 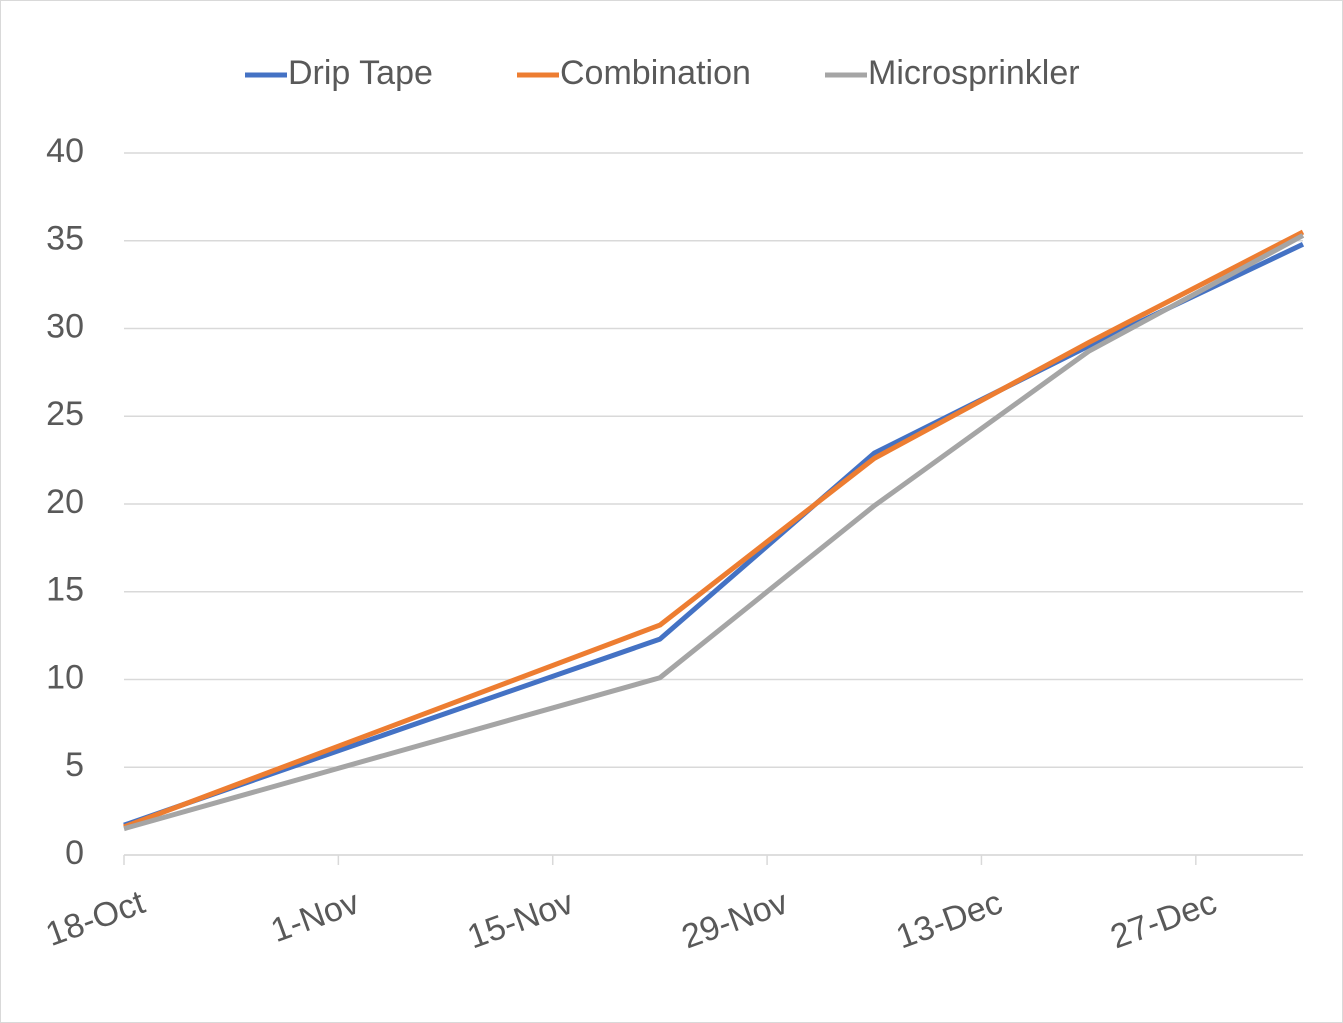 What do you see at coordinates (655, 73) in the screenshot?
I see `legend-label: Combination` at bounding box center [655, 73].